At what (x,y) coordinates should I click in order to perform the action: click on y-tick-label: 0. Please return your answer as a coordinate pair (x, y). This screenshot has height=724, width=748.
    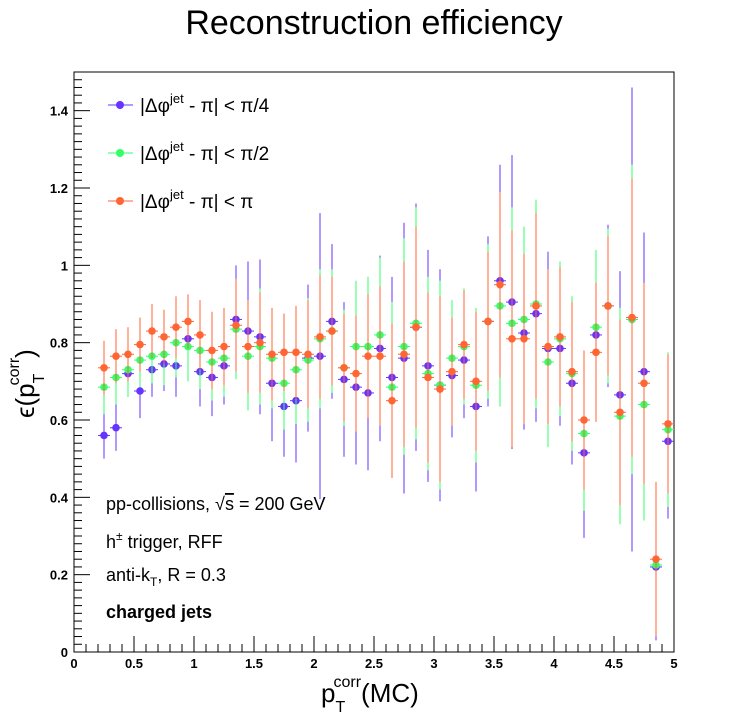
    Looking at the image, I should click on (64, 652).